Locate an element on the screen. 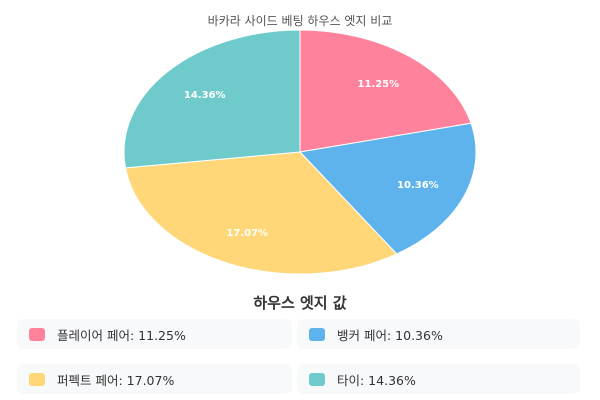  slice-label: 14.36% is located at coordinates (205, 95).